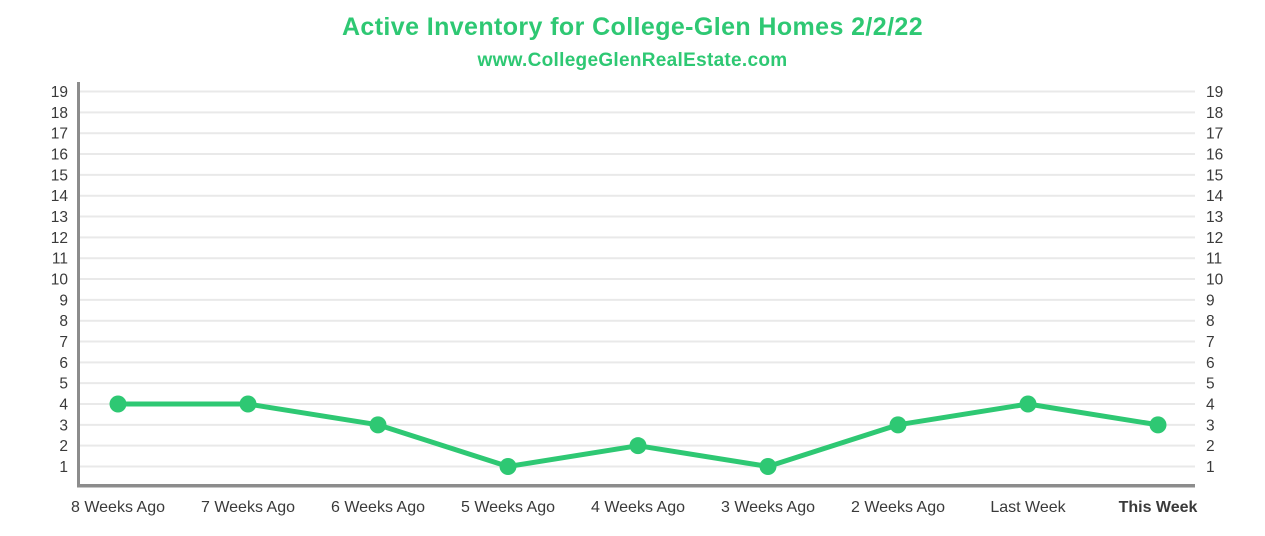 The width and height of the screenshot is (1265, 536). What do you see at coordinates (59, 92) in the screenshot?
I see `y-axis-tick-label-left: 19` at bounding box center [59, 92].